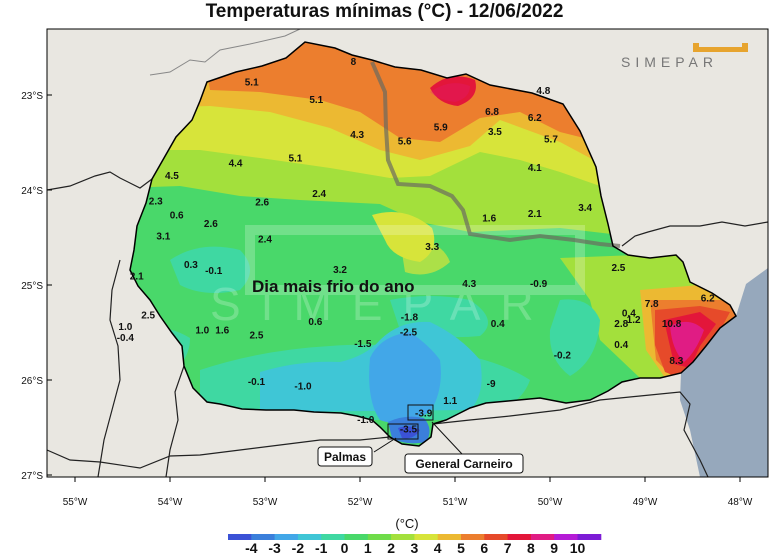 Image resolution: width=769 pixels, height=555 pixels. What do you see at coordinates (32, 381) in the screenshot?
I see `lat-tick-label: 26°S` at bounding box center [32, 381].